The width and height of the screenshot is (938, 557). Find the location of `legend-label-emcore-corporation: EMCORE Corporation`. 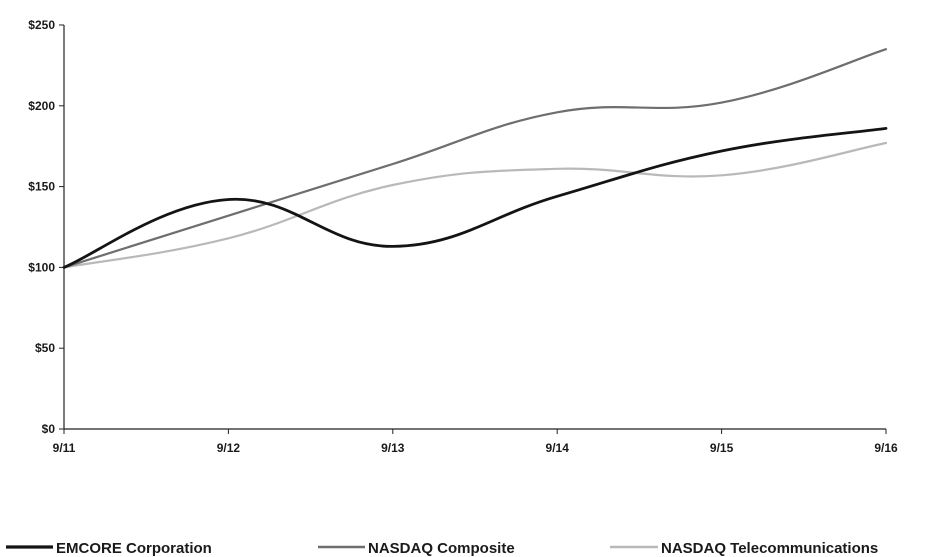

legend-label-emcore-corporation: EMCORE Corporation is located at coordinates (134, 548).